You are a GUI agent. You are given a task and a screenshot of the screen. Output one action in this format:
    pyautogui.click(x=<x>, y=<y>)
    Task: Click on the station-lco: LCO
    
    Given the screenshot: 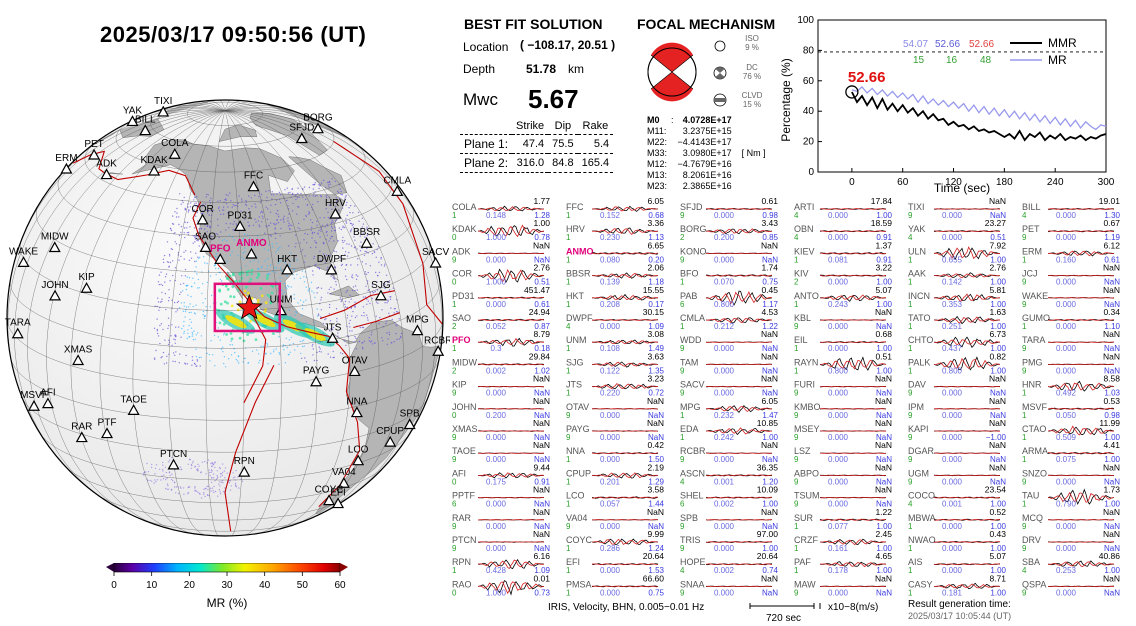 What is the action you would take?
    pyautogui.click(x=358, y=455)
    